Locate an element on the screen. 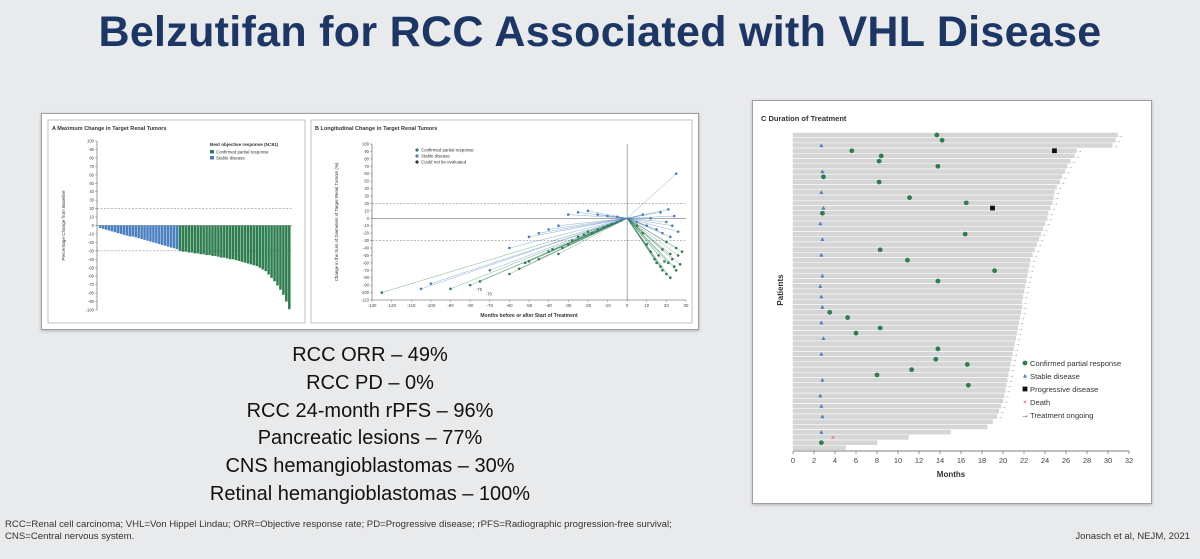 The height and width of the screenshot is (559, 1200). panel-a-frame is located at coordinates (176, 221).